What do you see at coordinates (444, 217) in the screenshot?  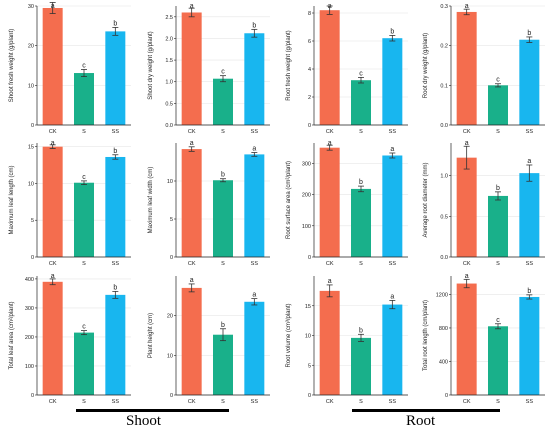 I see `y-tick-label: 0.5` at bounding box center [444, 217].